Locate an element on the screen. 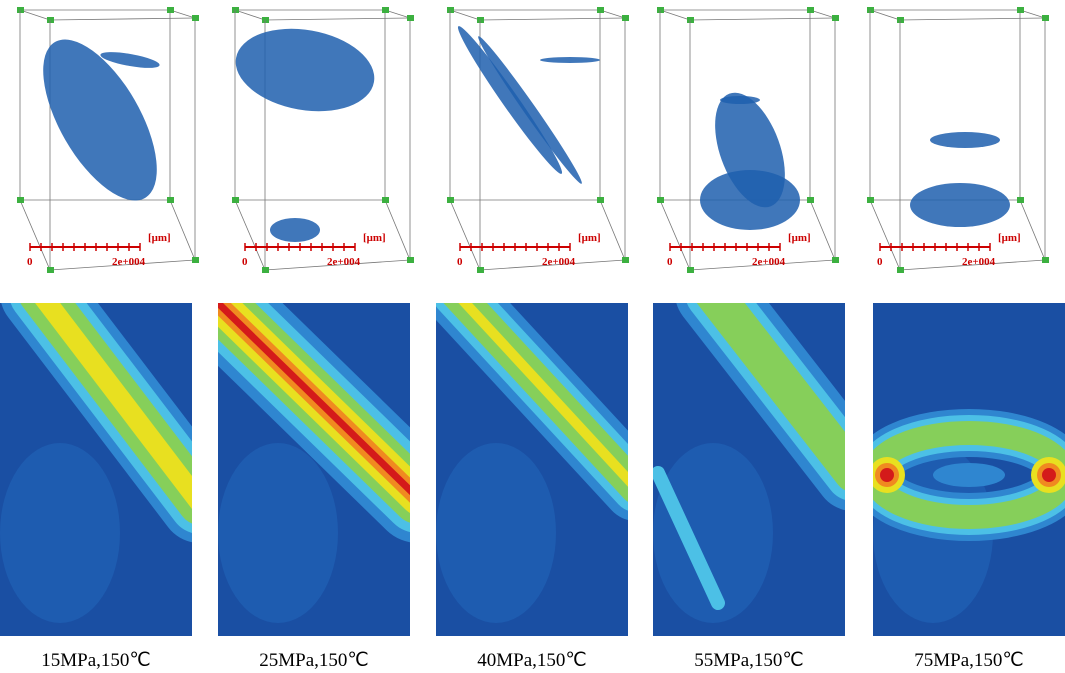  caption: 15MPa,150℃ is located at coordinates (95, 660).